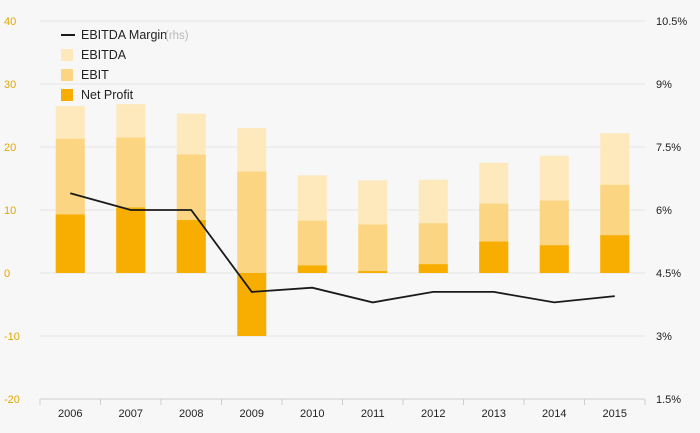  I want to click on legend-margin-sub: (rhs), so click(177, 36).